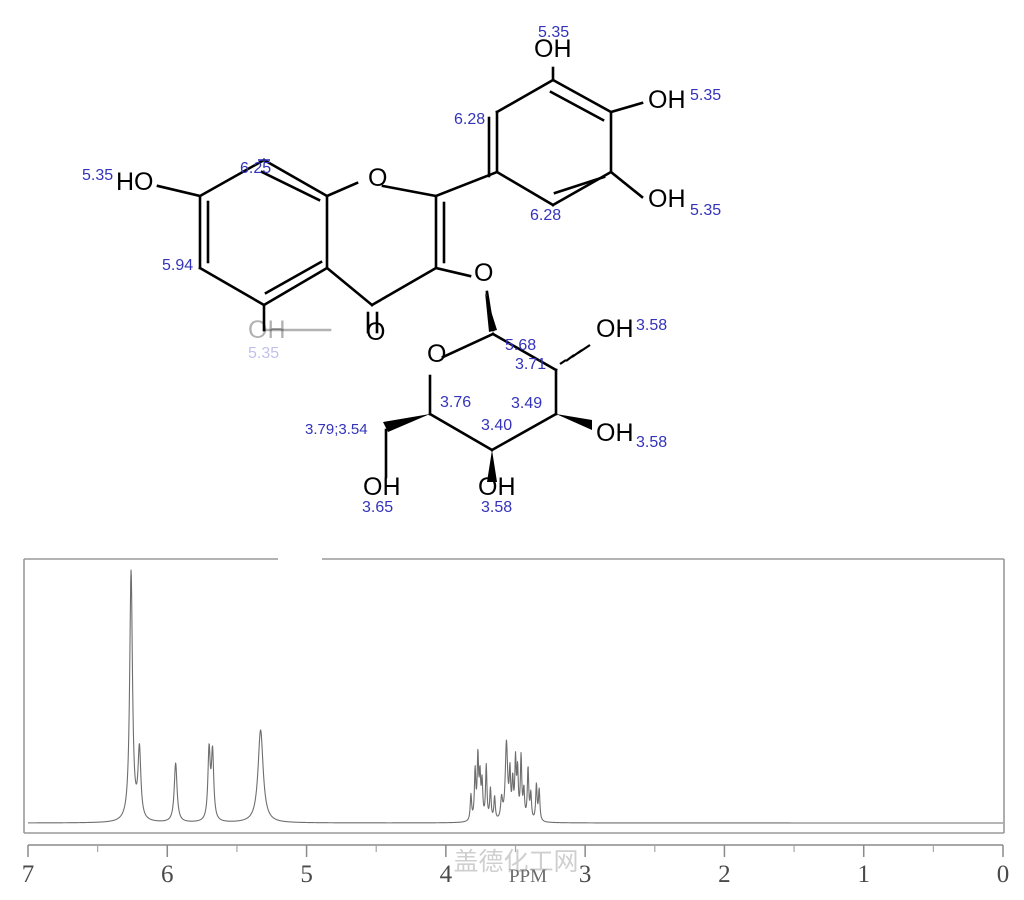 This screenshot has height=900, width=1024. What do you see at coordinates (528, 876) in the screenshot?
I see `axis-label-ppm: PPM` at bounding box center [528, 876].